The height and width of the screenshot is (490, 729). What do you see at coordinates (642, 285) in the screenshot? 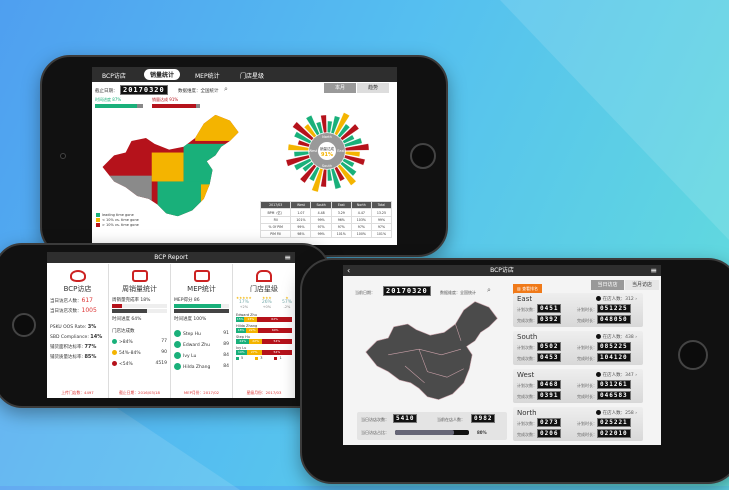
I see `tab-month: 当月访店` at bounding box center [642, 285].